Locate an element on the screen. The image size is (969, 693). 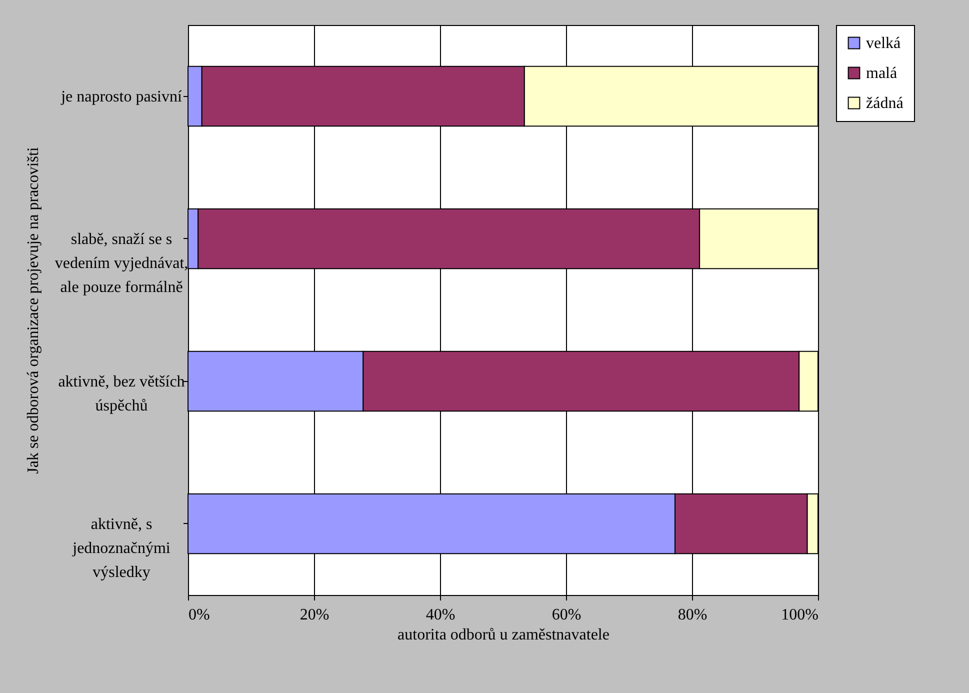
x-tick-label: 40% is located at coordinates (441, 615).